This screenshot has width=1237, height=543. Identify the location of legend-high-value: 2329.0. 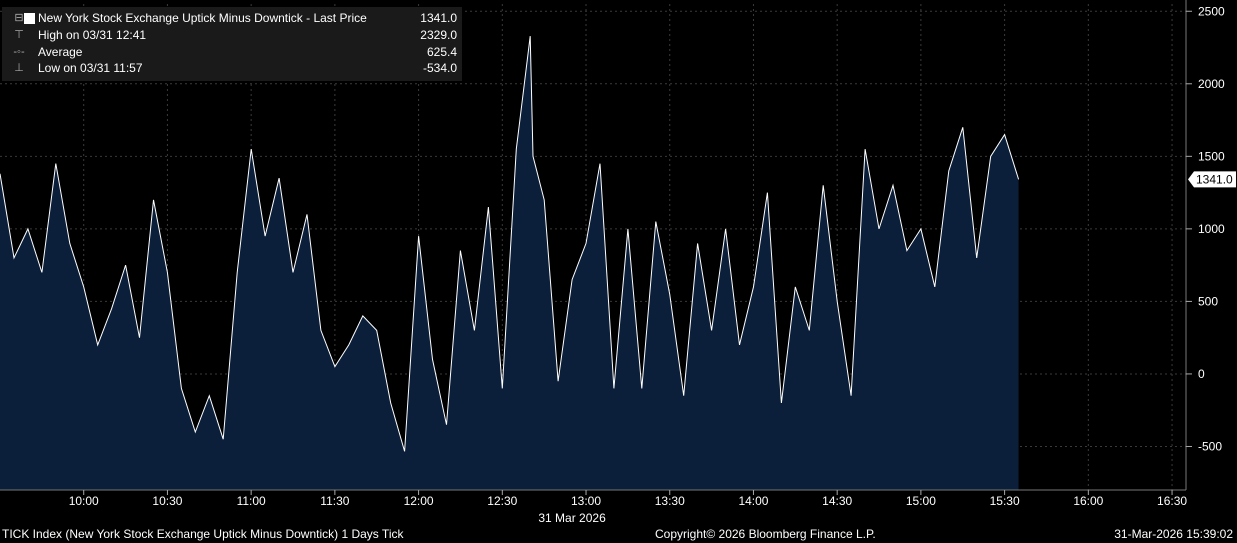
(438, 35).